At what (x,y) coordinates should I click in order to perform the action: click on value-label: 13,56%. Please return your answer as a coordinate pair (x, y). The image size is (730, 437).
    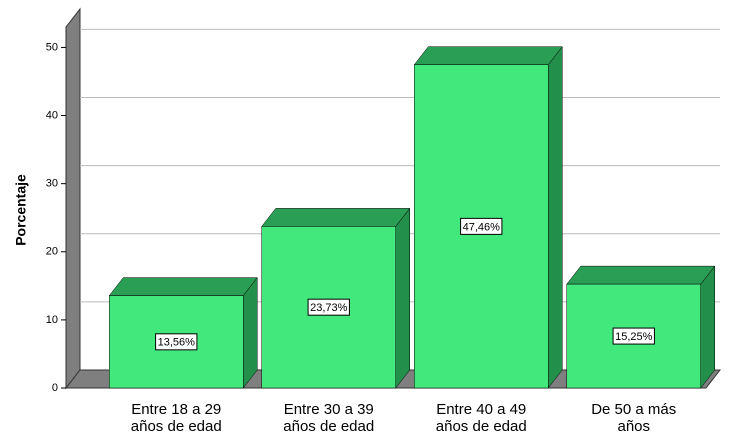
    Looking at the image, I should click on (177, 343).